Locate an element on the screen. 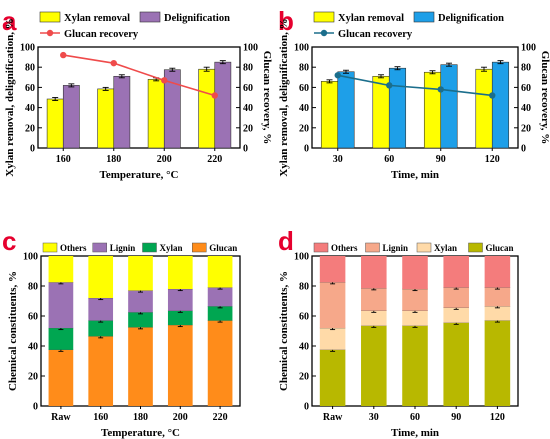 The image size is (550, 439). y-axis-title: Xylan removal, delignification, % is located at coordinates (10, 97).